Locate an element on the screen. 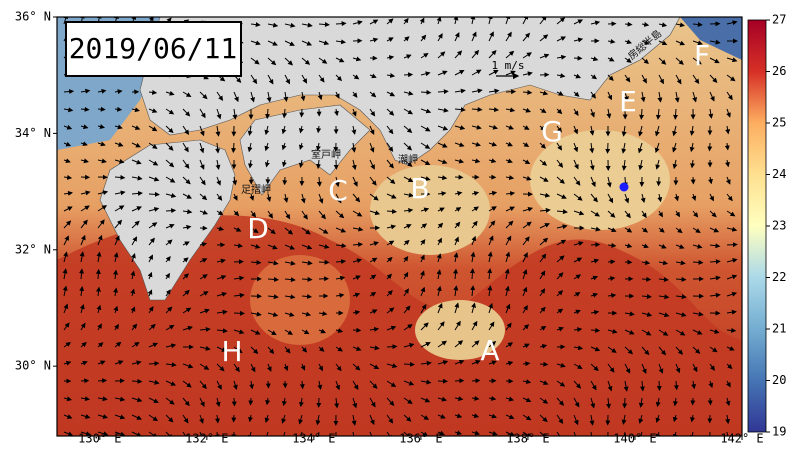 The height and width of the screenshot is (452, 804). region-label: A is located at coordinates (489, 350).